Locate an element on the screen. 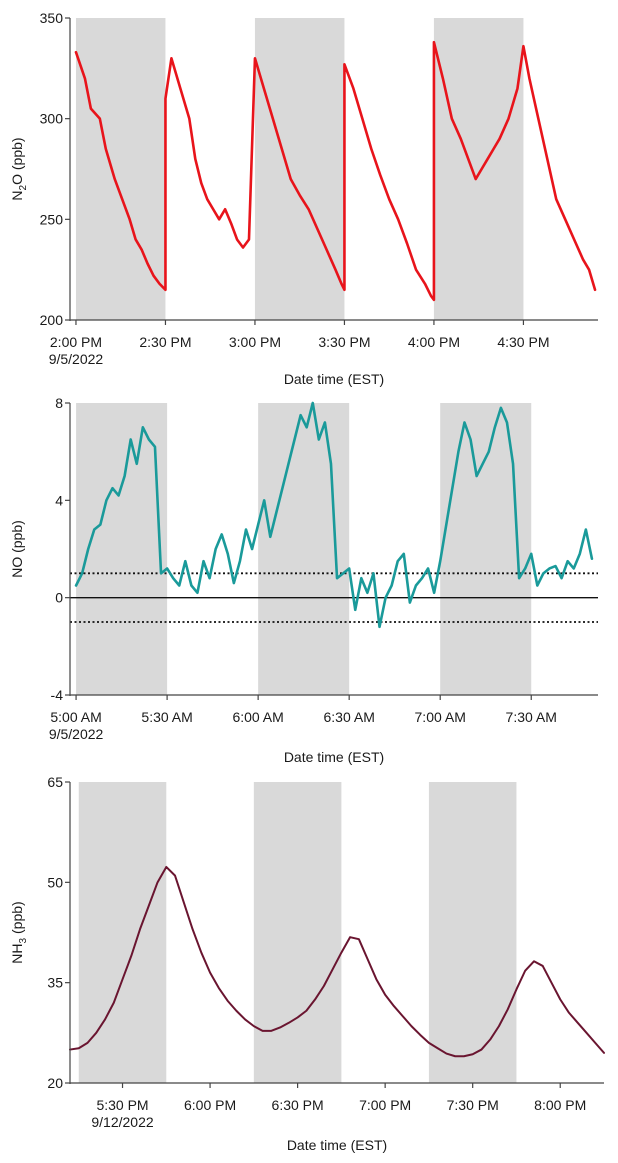 The width and height of the screenshot is (618, 1163). x-tick-date-label: 9/12/2022 is located at coordinates (122, 1122).